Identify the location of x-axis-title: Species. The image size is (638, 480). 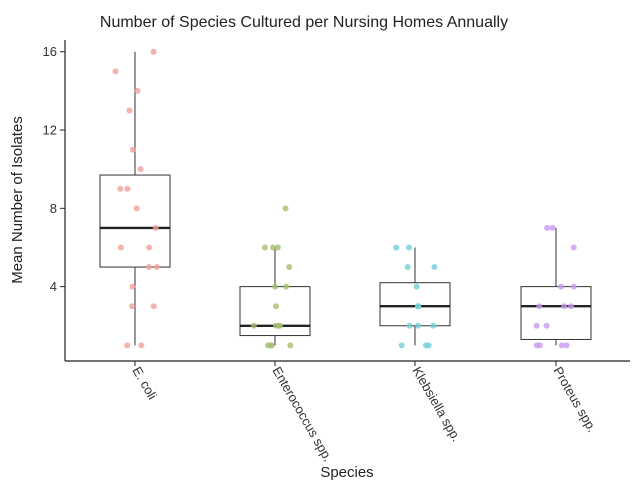
(346, 472).